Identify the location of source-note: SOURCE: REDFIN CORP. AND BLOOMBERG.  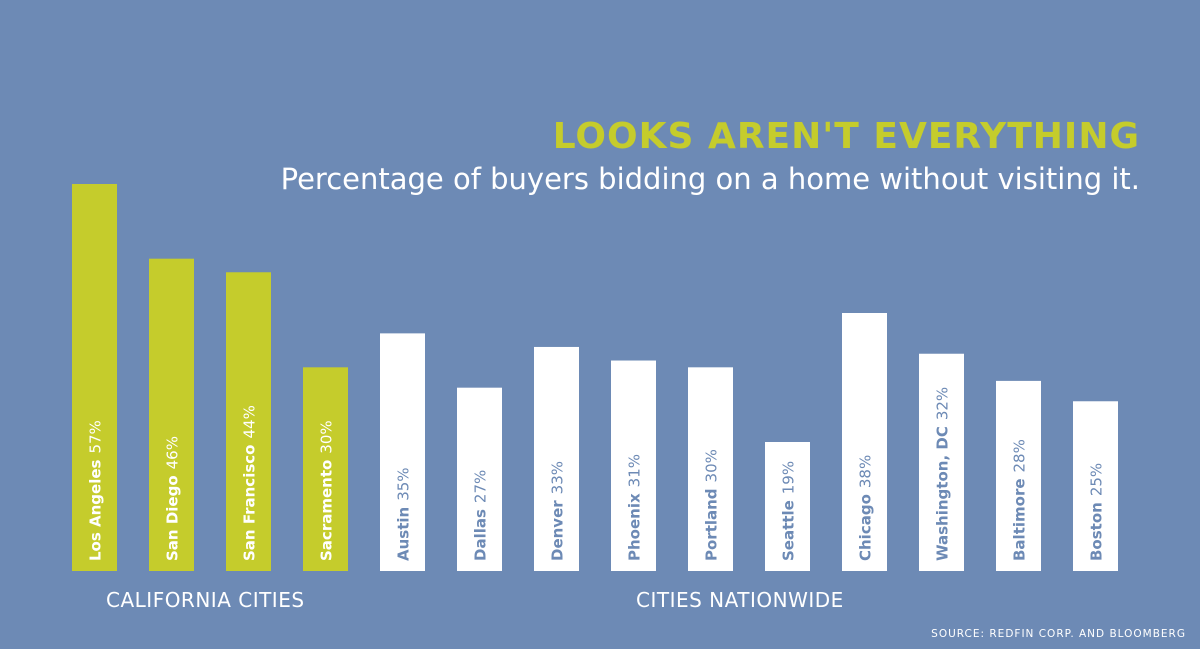
(1058, 634).